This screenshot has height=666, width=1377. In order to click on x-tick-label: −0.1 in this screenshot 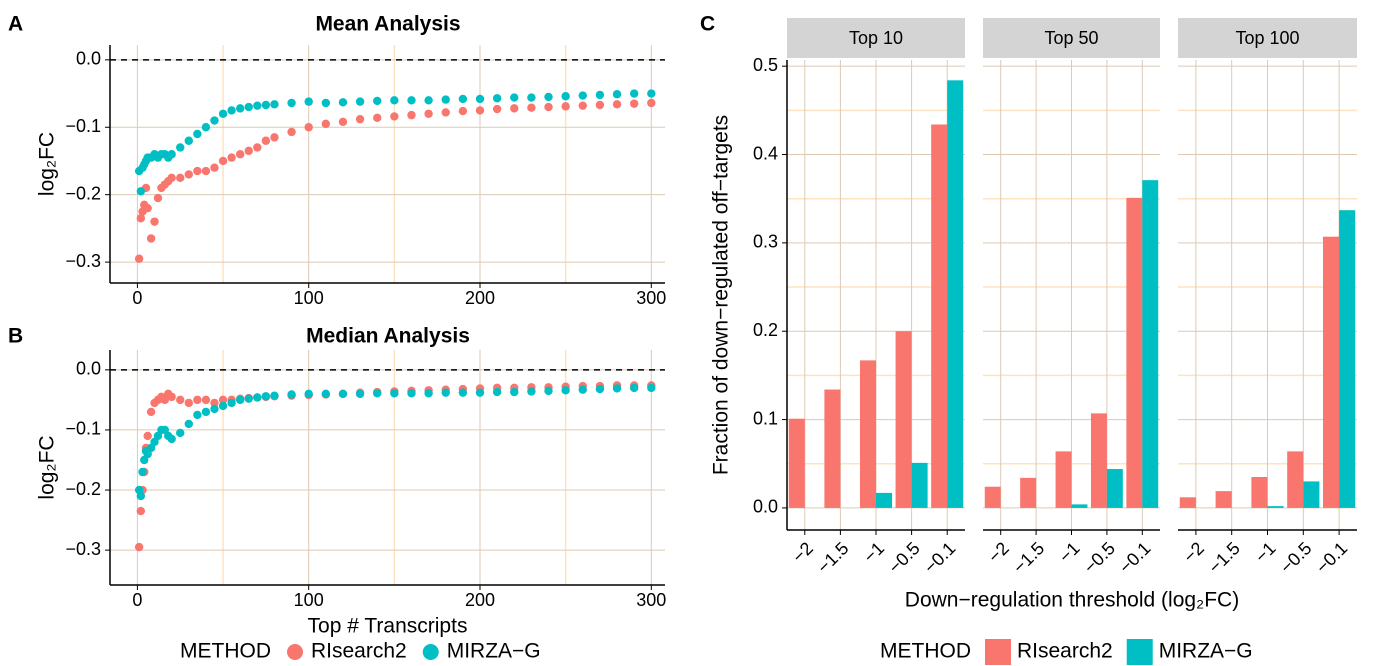, I will do `click(1134, 557)`.